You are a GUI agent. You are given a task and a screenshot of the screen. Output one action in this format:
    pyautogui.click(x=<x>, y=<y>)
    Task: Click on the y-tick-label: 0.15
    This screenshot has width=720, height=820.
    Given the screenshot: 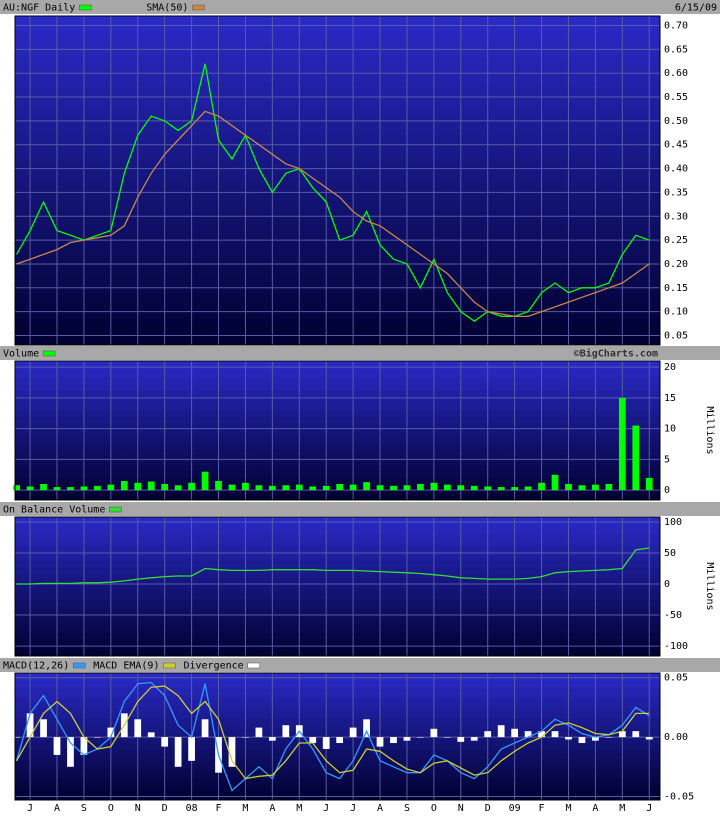 What is the action you would take?
    pyautogui.click(x=676, y=288)
    